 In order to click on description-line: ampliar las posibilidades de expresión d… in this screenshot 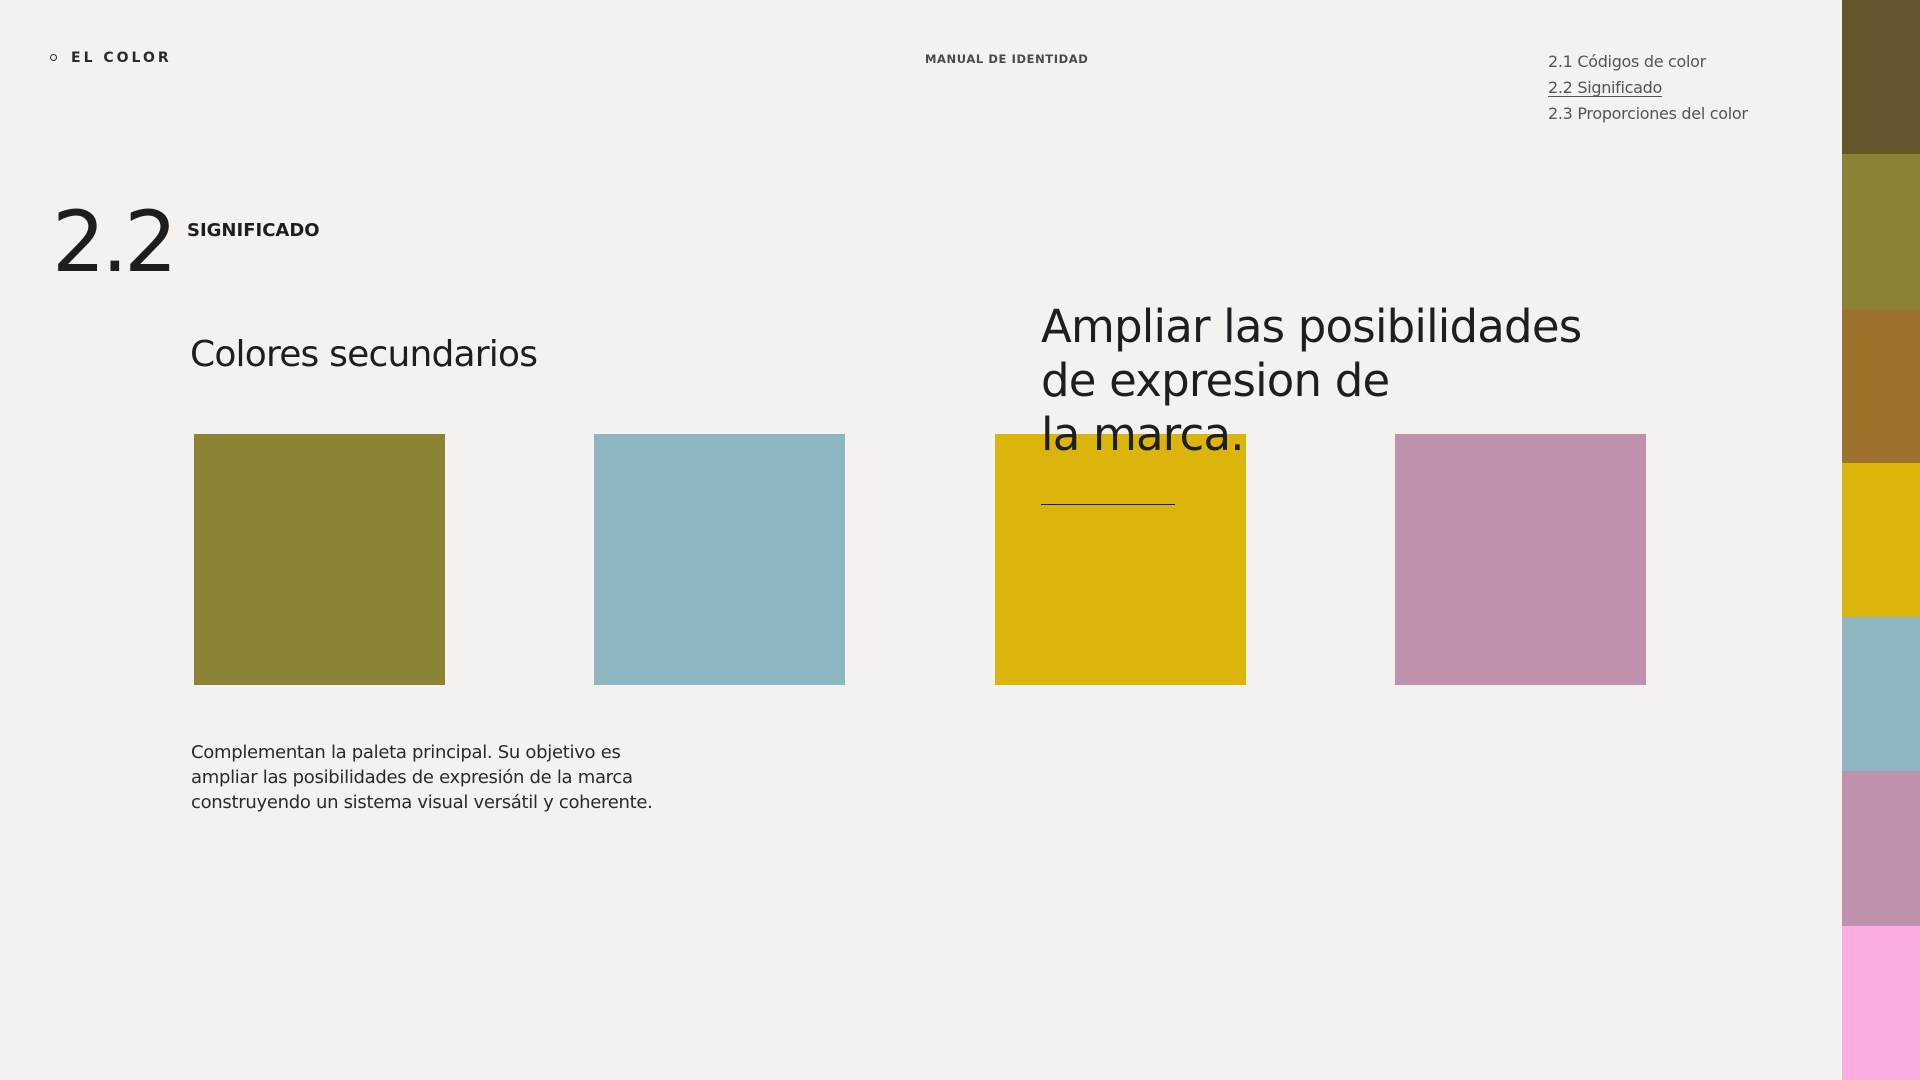, I will do `click(412, 777)`.